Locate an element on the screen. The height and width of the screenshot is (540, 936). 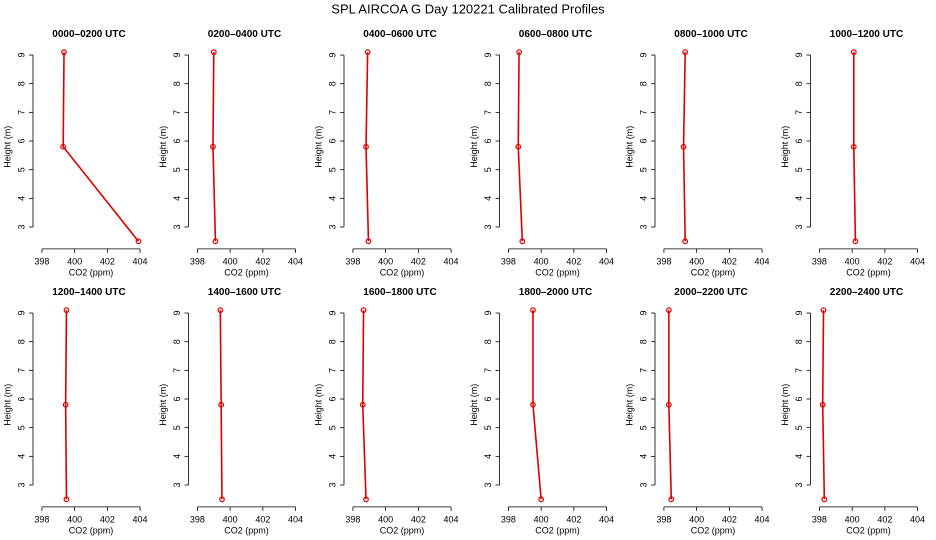
panel-title: 1600–1800 UTC is located at coordinates (399, 292).